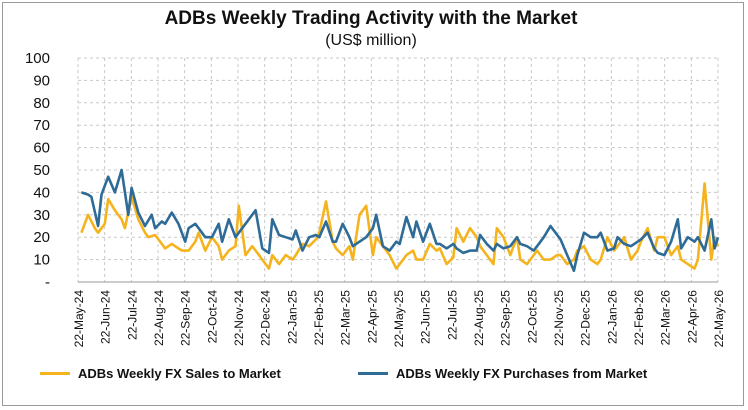 Image resolution: width=748 pixels, height=410 pixels. What do you see at coordinates (692, 317) in the screenshot?
I see `x-tick-label: 22-Apr-26` at bounding box center [692, 317].